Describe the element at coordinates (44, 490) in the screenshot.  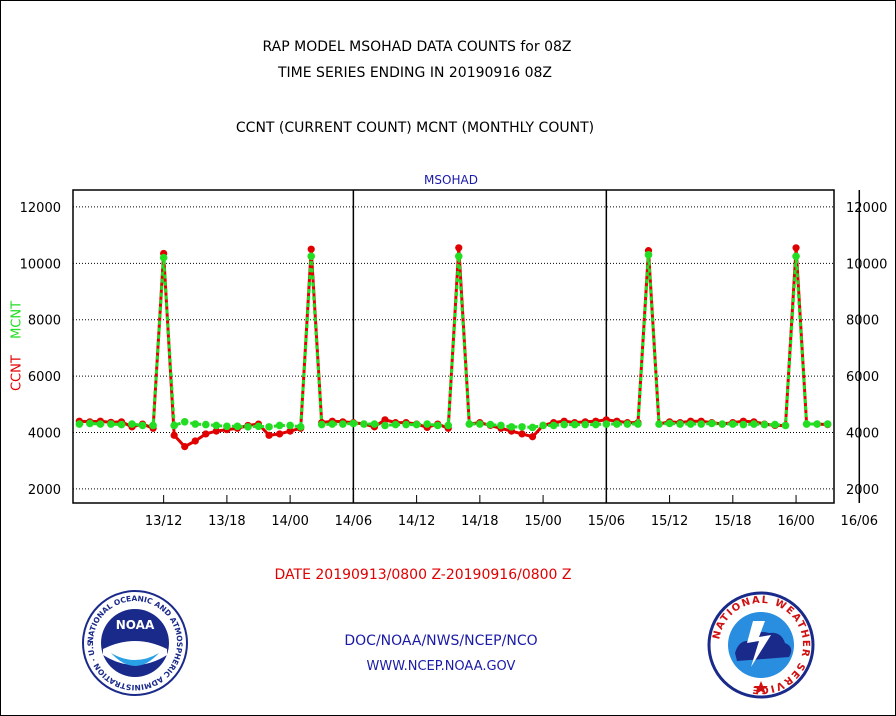
I see `y-tick-label-left: 2000` at that location.